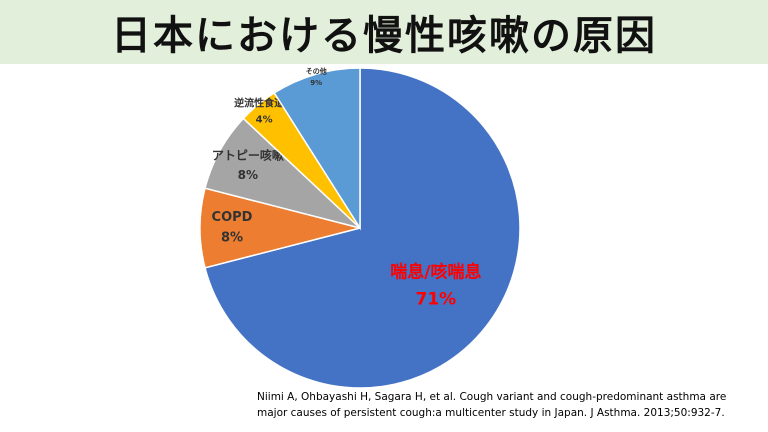 This screenshot has width=768, height=432. I want to click on slice-label-2: アトピー咳嗽, so click(248, 155).